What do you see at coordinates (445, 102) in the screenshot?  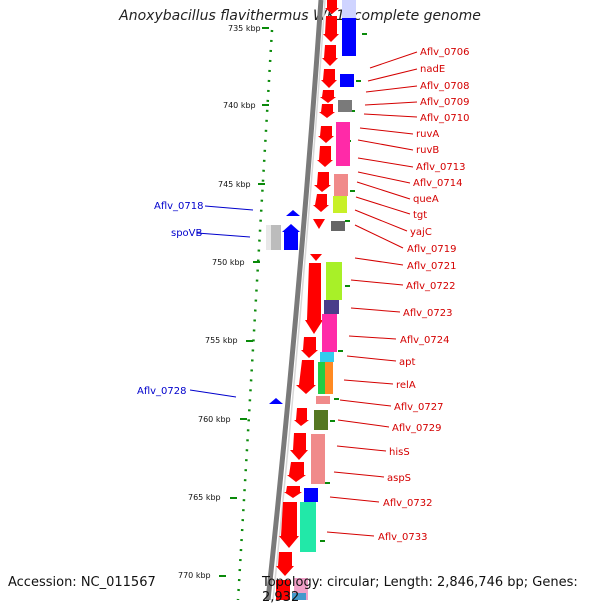 I see `gene-label: Aflv_0709` at bounding box center [445, 102].